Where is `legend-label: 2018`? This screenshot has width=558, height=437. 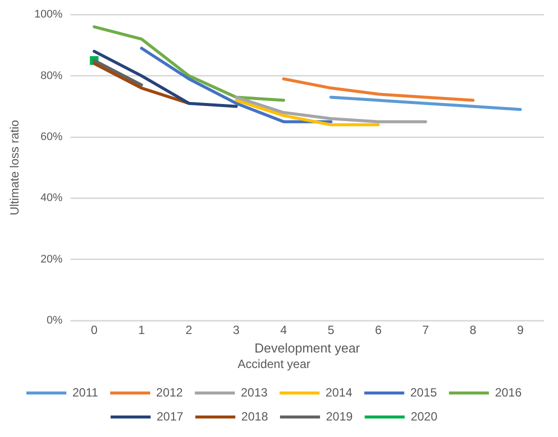
legend-label: 2018 is located at coordinates (254, 416).